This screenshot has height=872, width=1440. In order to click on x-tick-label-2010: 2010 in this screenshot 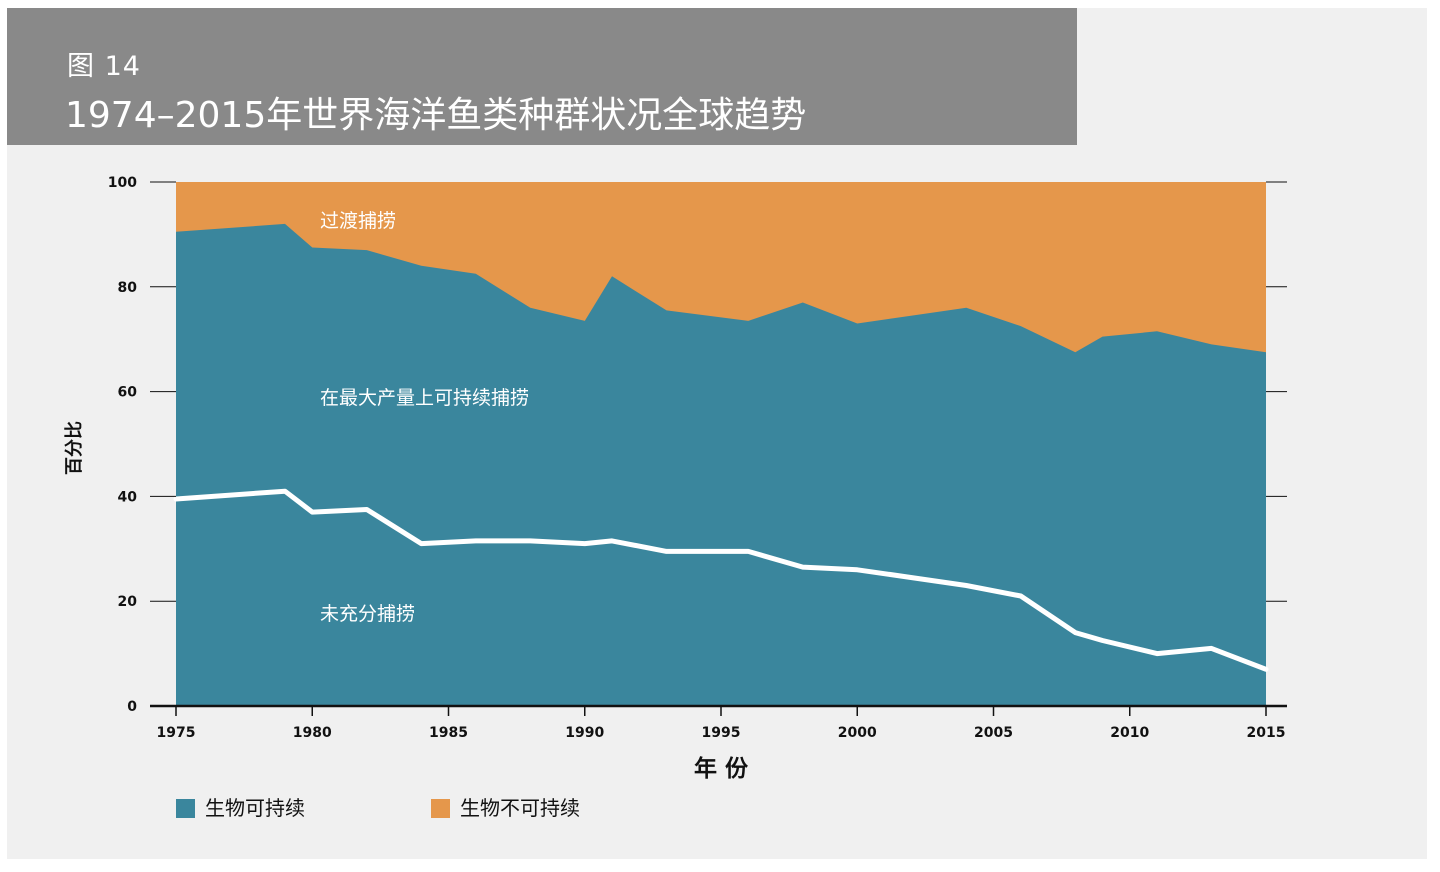, I will do `click(1129, 733)`.